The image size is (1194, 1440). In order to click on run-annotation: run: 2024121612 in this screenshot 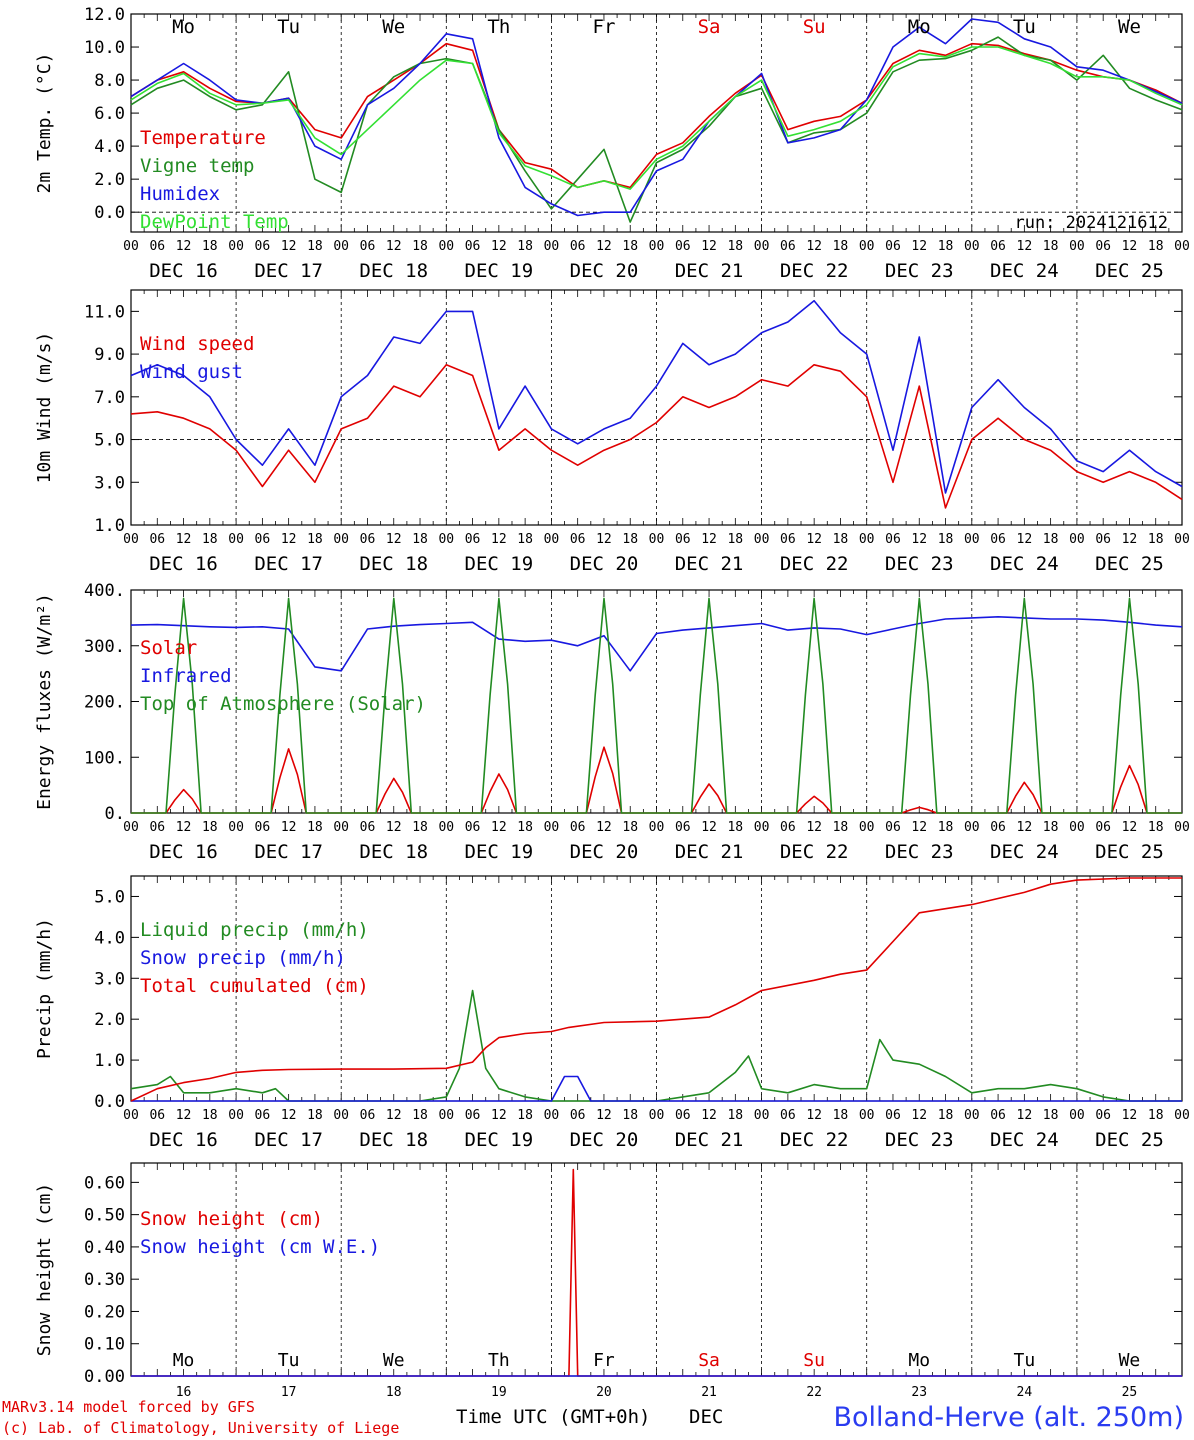, I will do `click(1091, 223)`.